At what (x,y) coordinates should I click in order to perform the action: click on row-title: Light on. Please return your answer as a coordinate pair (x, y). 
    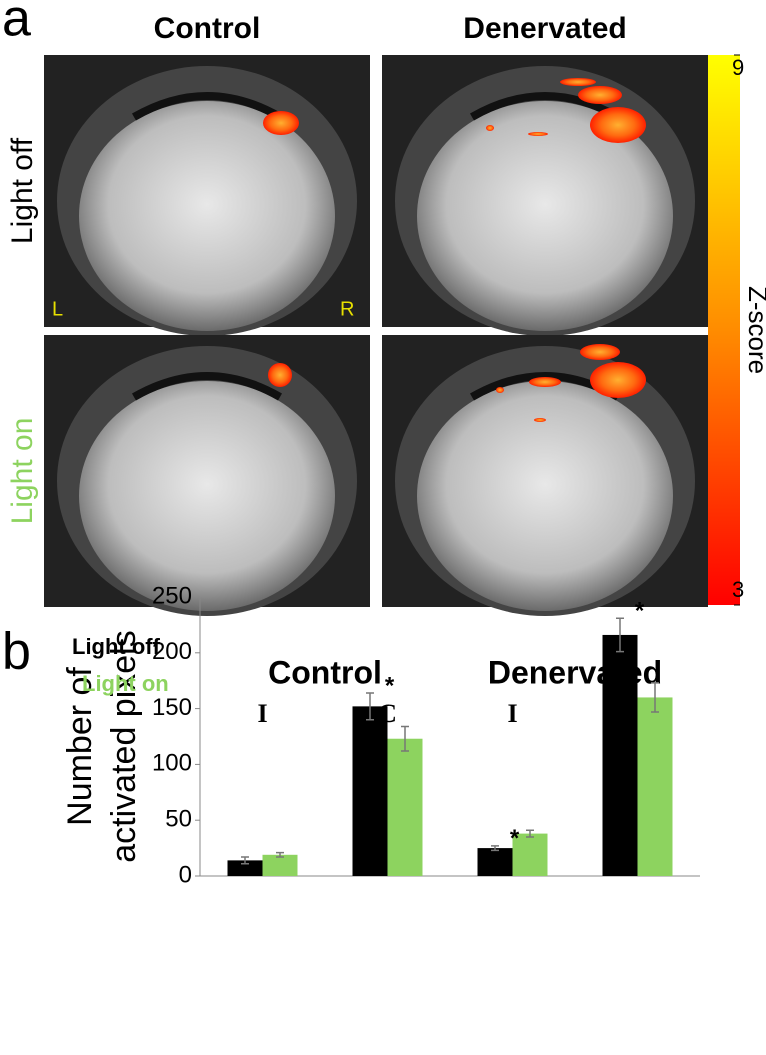
    Looking at the image, I should click on (22, 471).